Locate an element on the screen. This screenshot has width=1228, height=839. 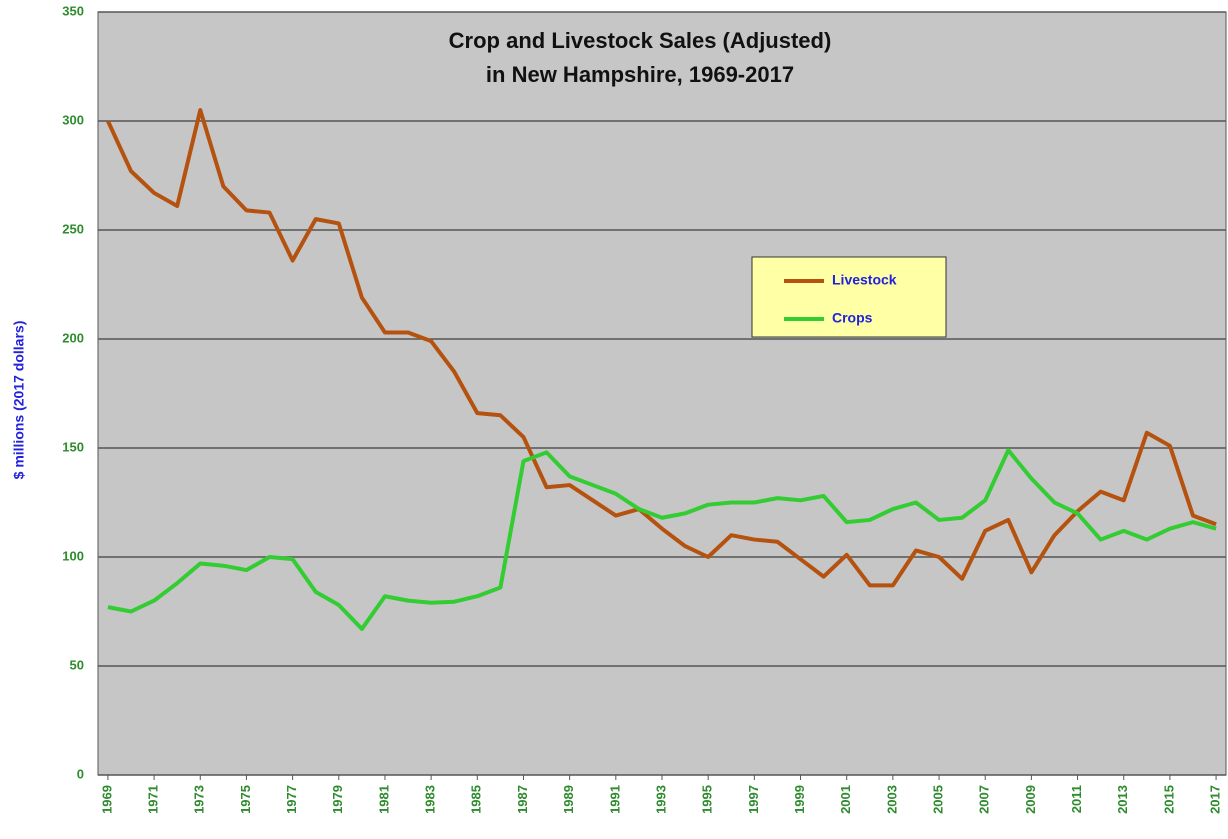
y-tick-label: 100 is located at coordinates (73, 555).